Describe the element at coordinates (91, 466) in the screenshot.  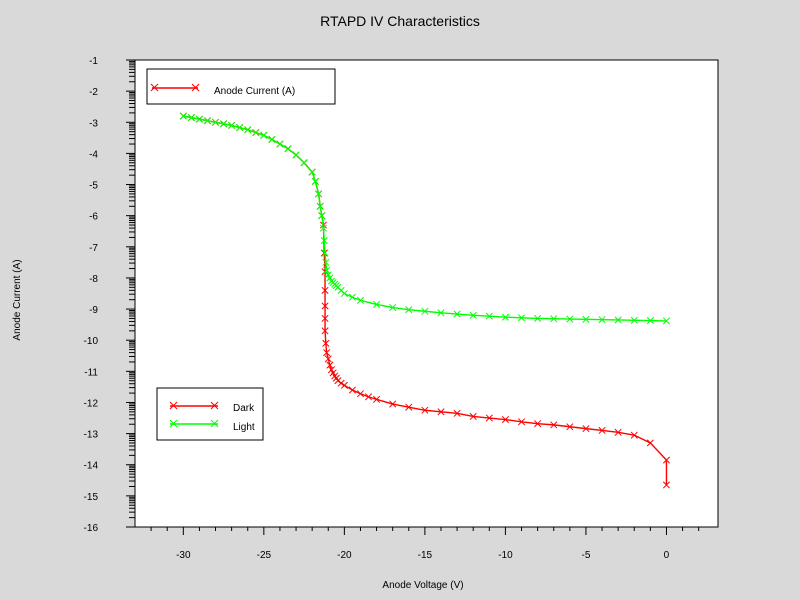
I see `y-tick-label: -14` at that location.